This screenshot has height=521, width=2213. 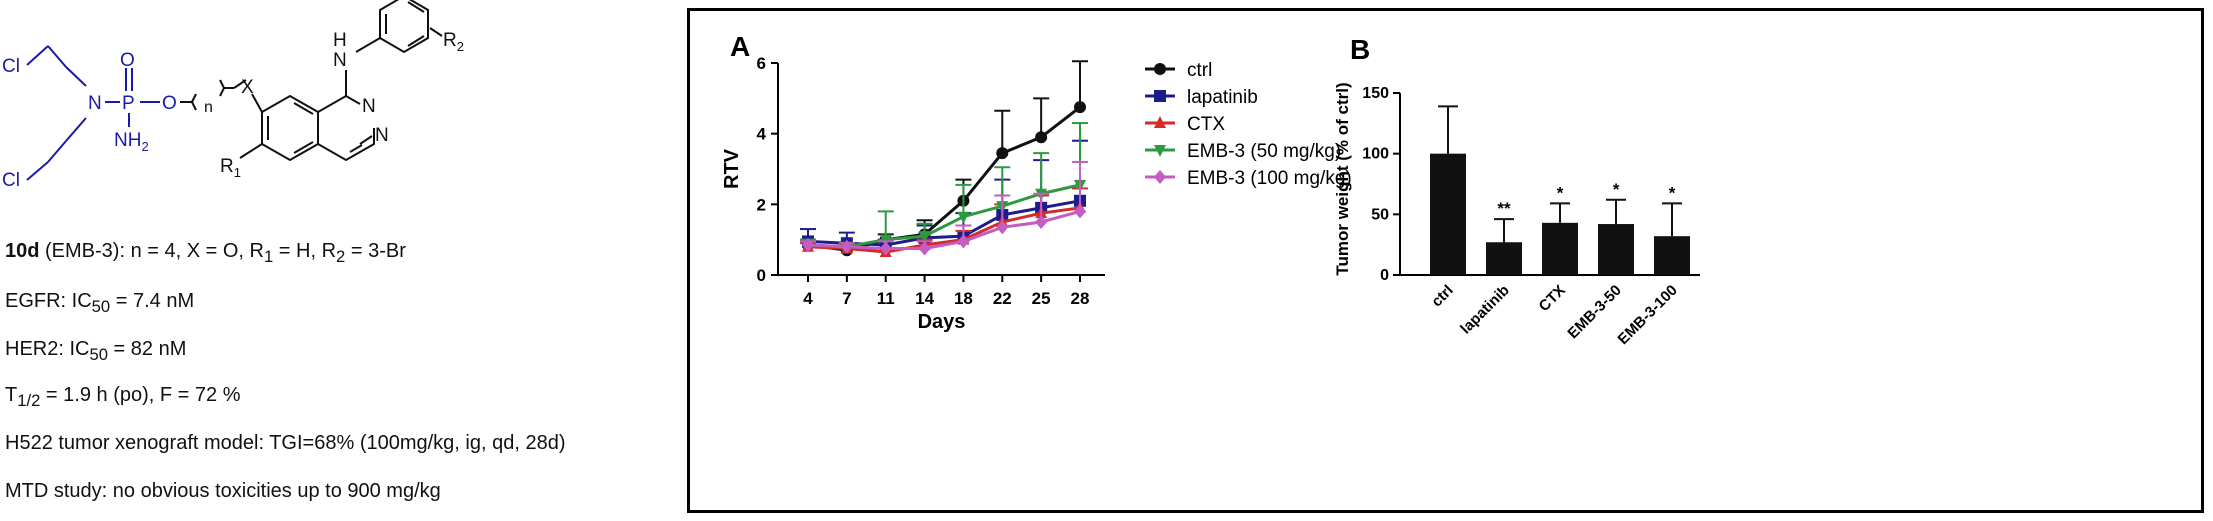 I want to click on bar-ctx, so click(x=1560, y=248).